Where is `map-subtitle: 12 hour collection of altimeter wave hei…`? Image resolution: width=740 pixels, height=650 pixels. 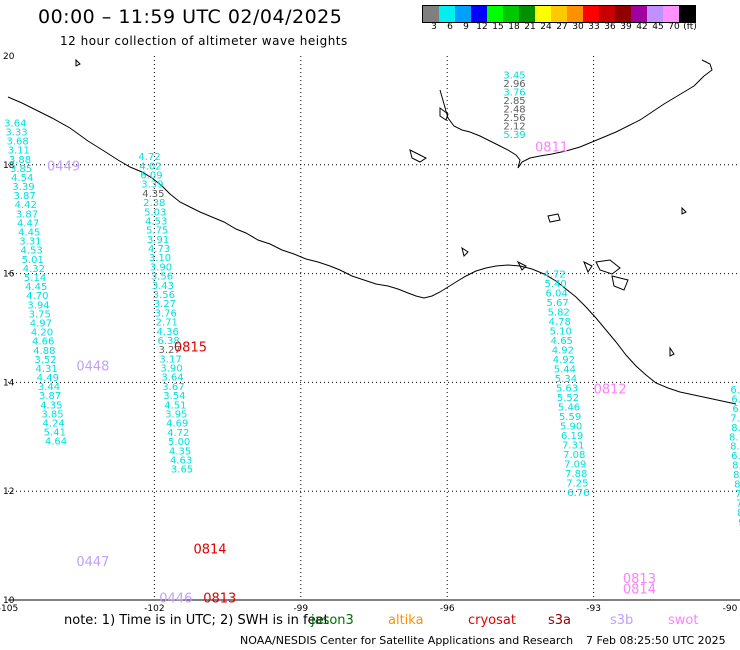
map-subtitle: 12 hour collection of altimeter wave hei… is located at coordinates (204, 41).